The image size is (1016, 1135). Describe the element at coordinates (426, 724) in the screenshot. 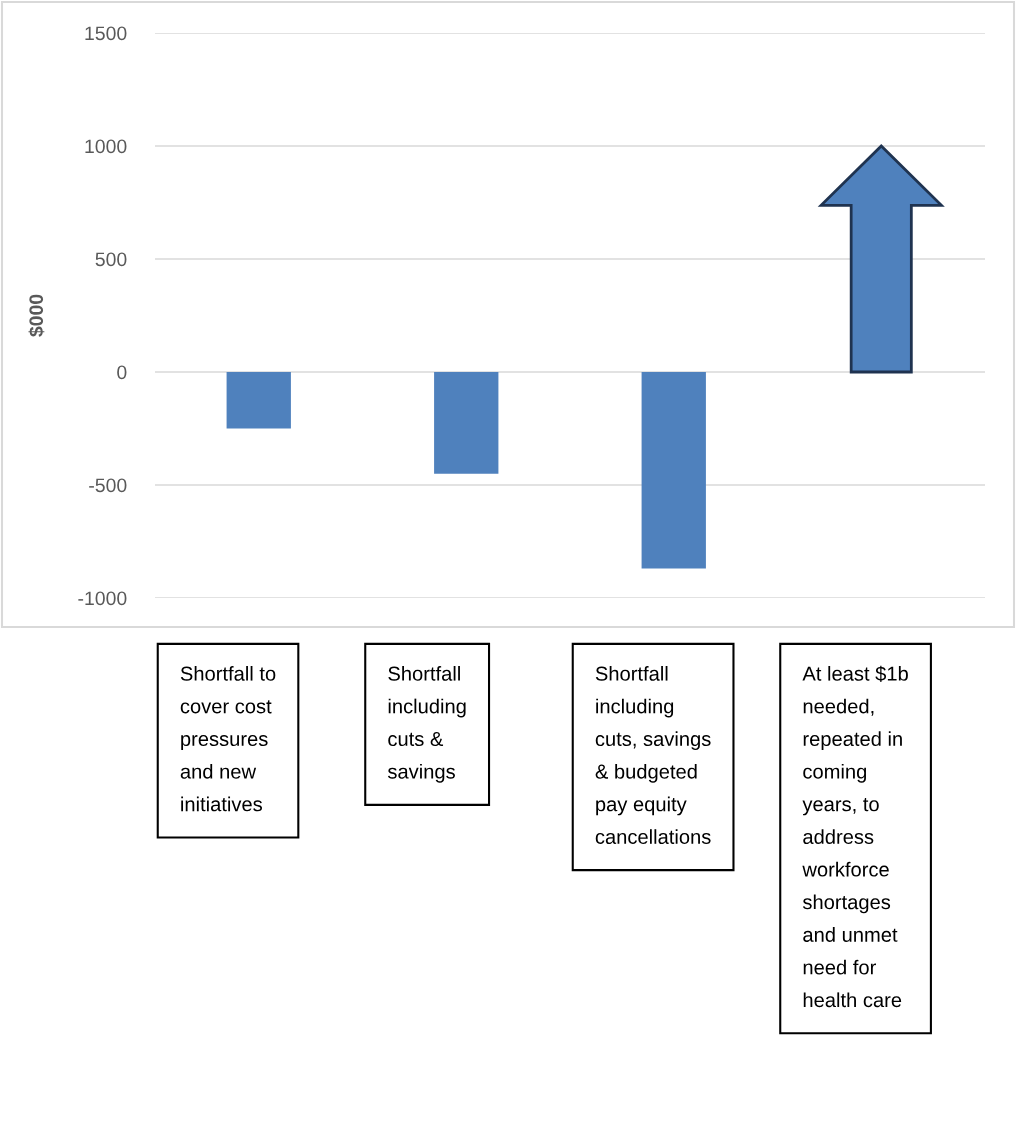

I see `x-tick-label: Shortfall including cuts & savings` at that location.